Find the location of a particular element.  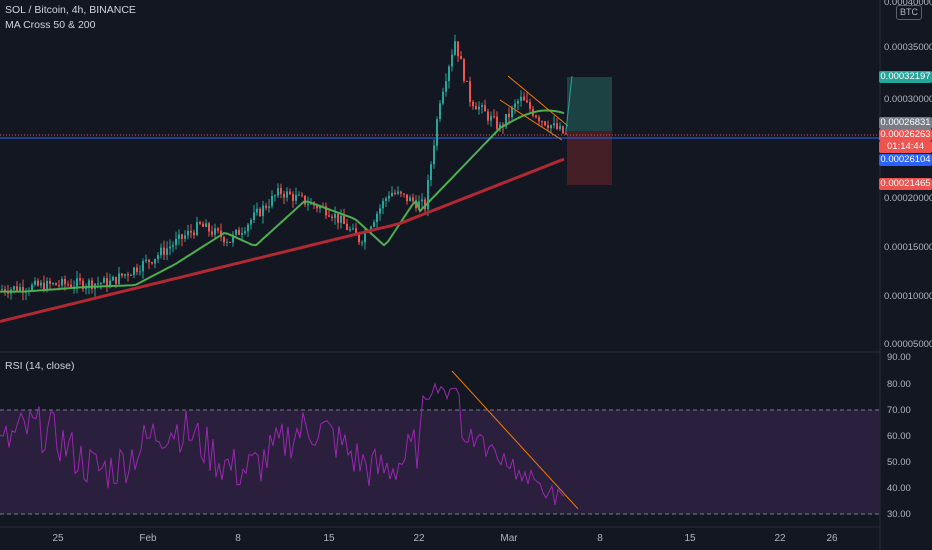

rsi-legend: RSI (14, close) is located at coordinates (40, 366).